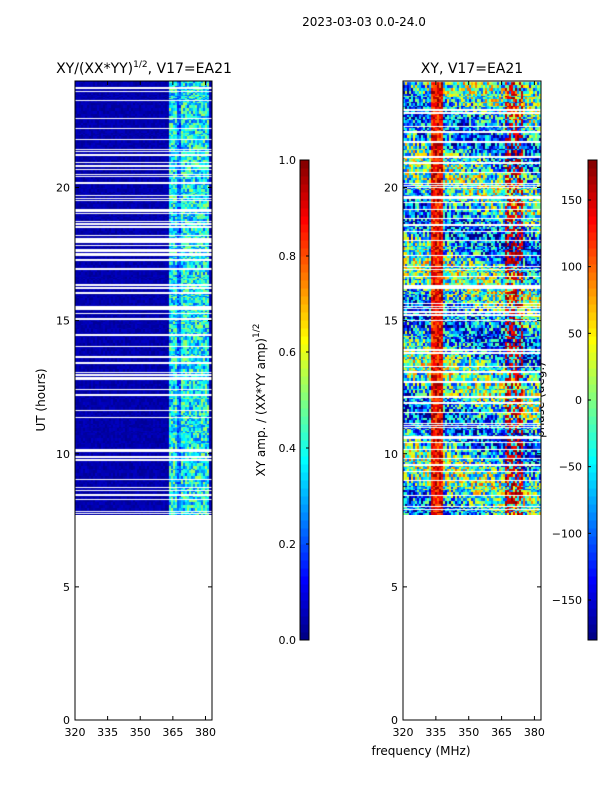 The image size is (600, 804). I want to click on colorbar-tick-label: 150, so click(571, 200).